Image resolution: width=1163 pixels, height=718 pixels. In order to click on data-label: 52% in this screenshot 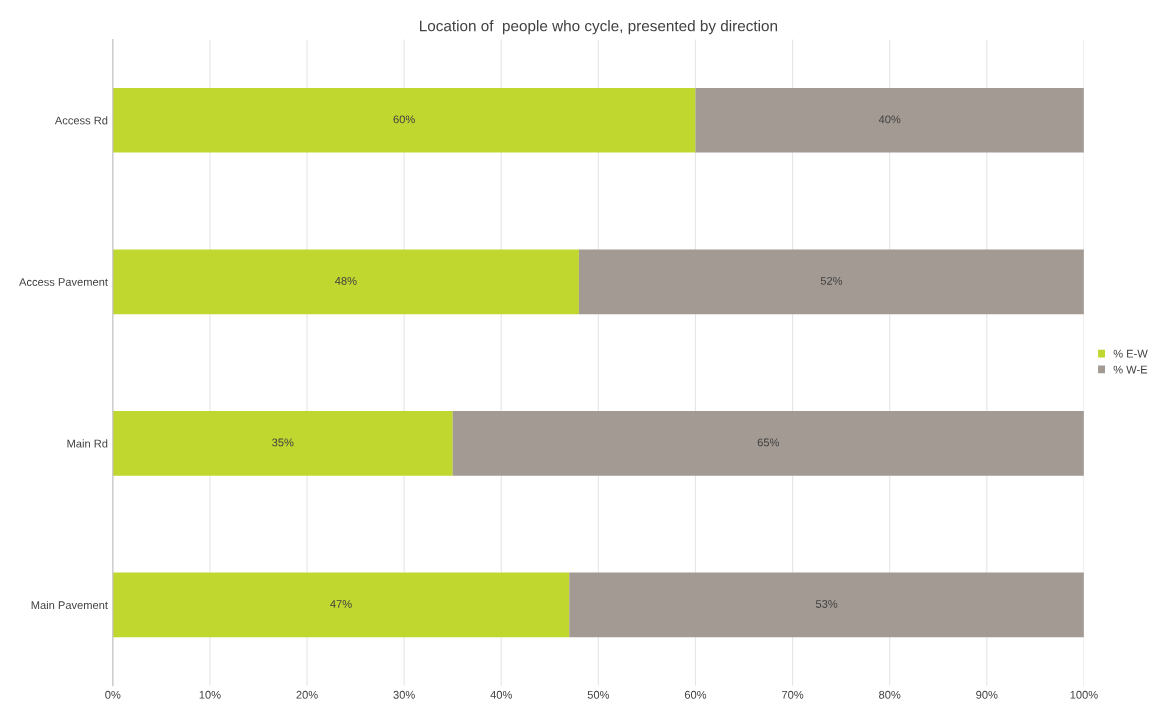, I will do `click(831, 280)`.